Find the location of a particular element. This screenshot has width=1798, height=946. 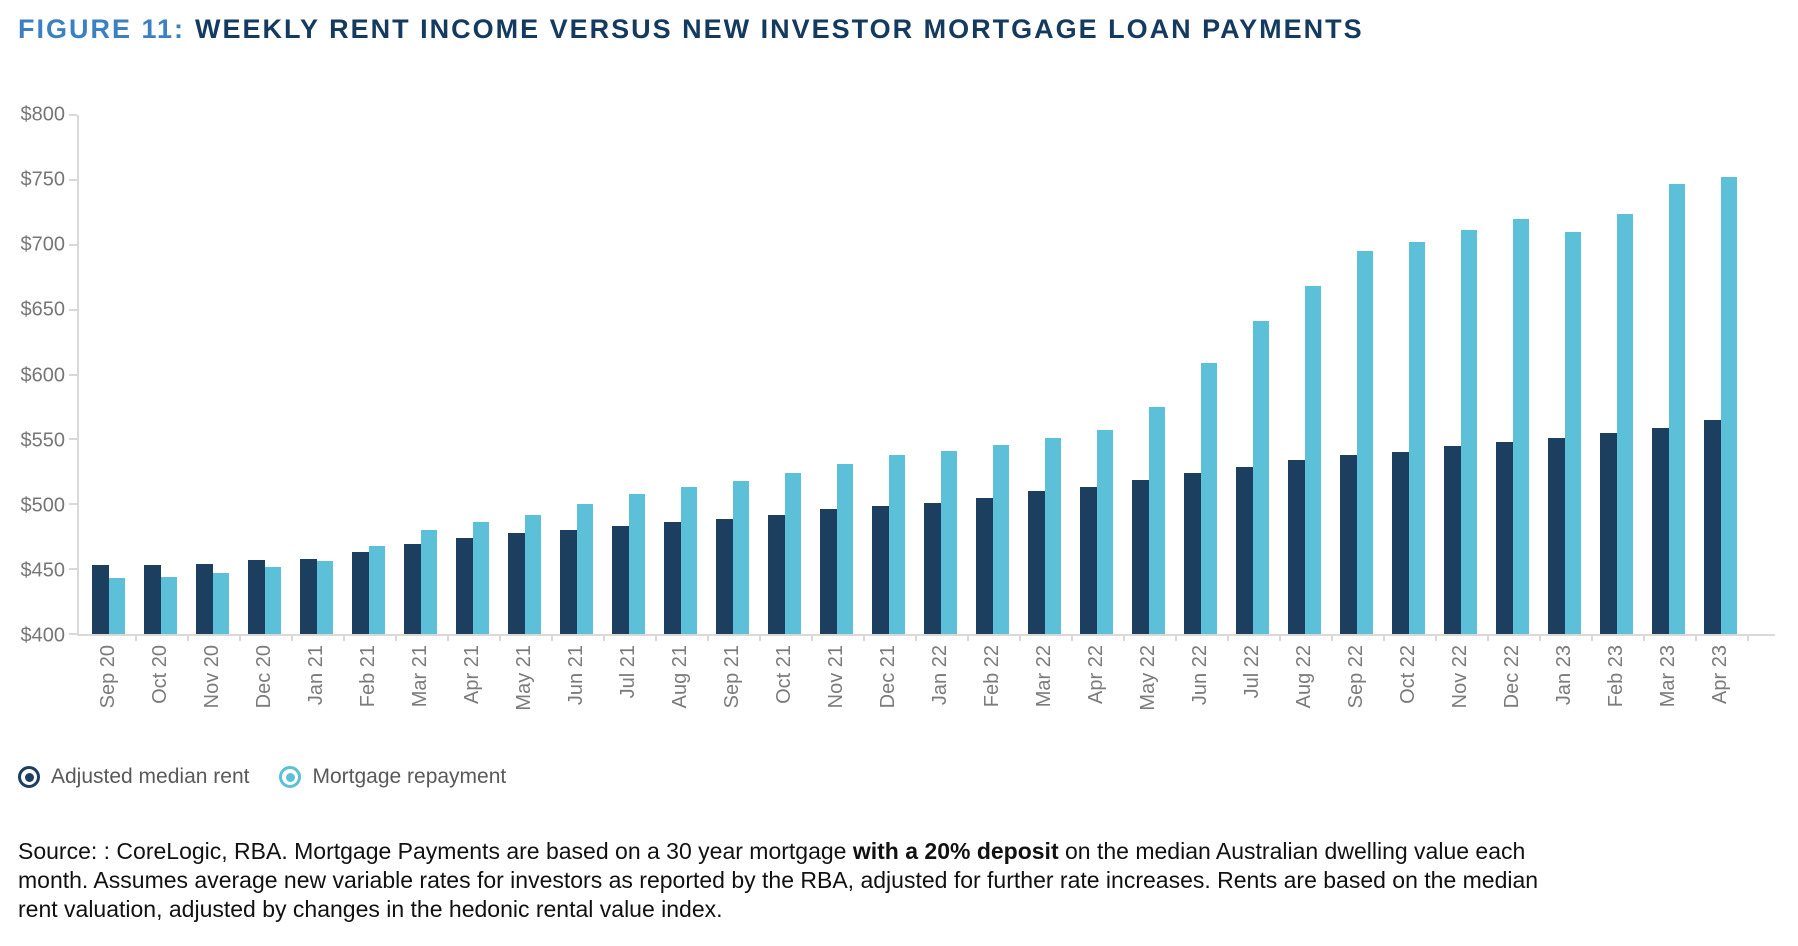

x-tick-label-wrap: Jan 22 is located at coordinates (940, 698).